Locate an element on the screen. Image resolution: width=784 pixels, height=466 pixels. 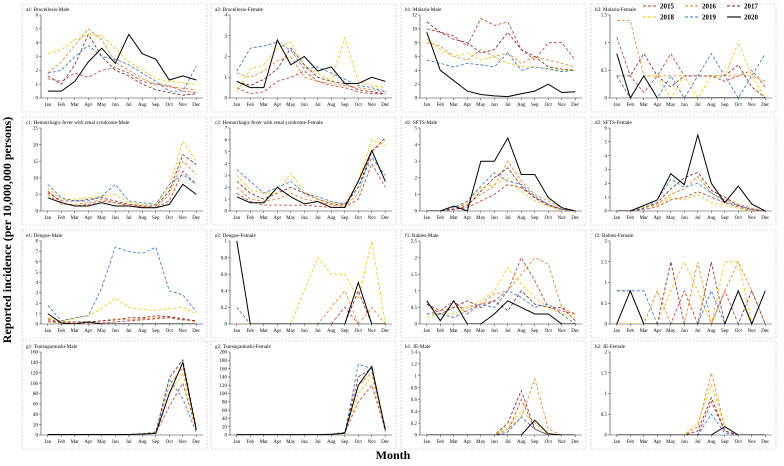
series-line-f1-2019 is located at coordinates (501, 307).